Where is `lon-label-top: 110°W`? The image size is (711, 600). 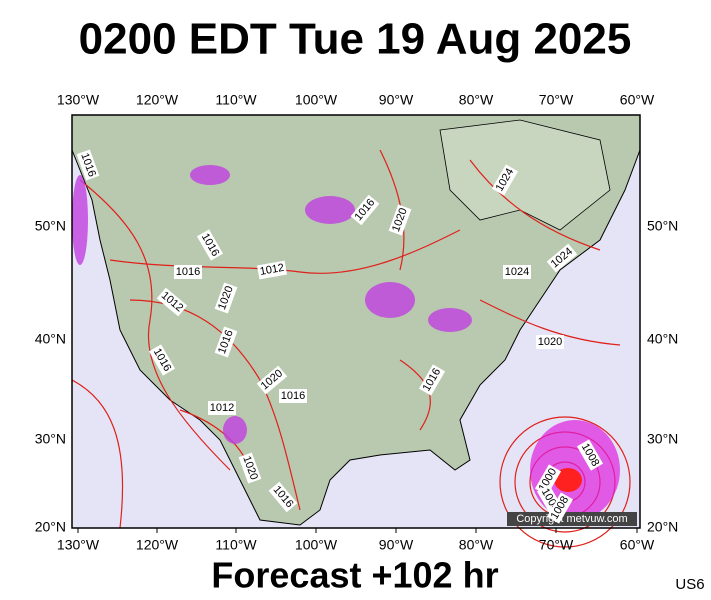 lon-label-top: 110°W is located at coordinates (236, 100).